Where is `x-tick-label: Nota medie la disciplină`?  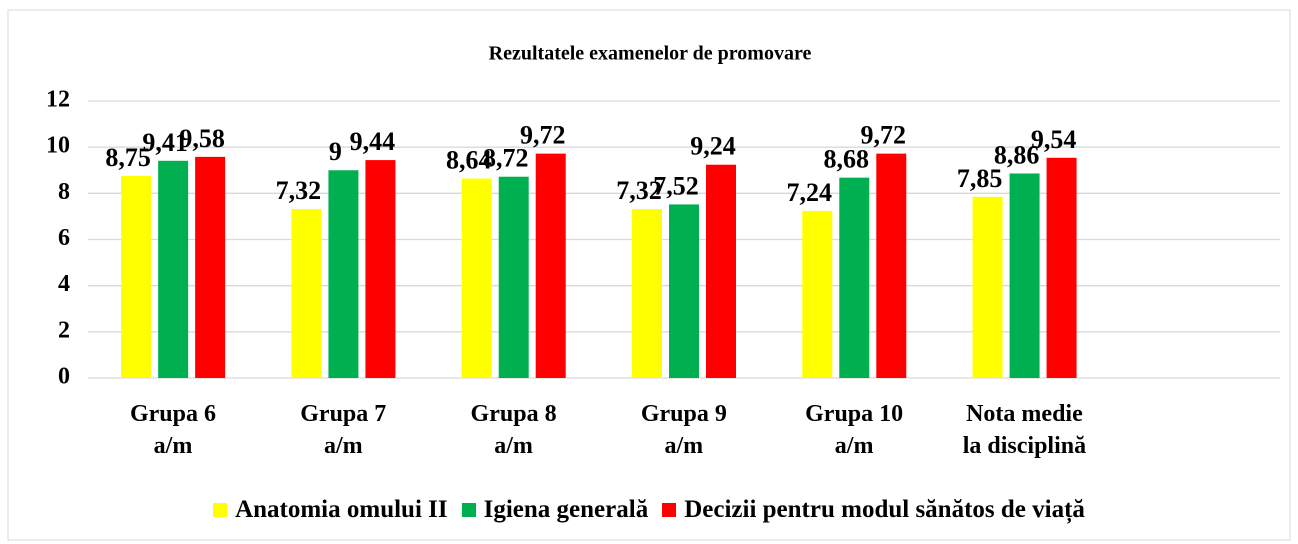
x-tick-label: Nota medie la disciplină is located at coordinates (1024, 430).